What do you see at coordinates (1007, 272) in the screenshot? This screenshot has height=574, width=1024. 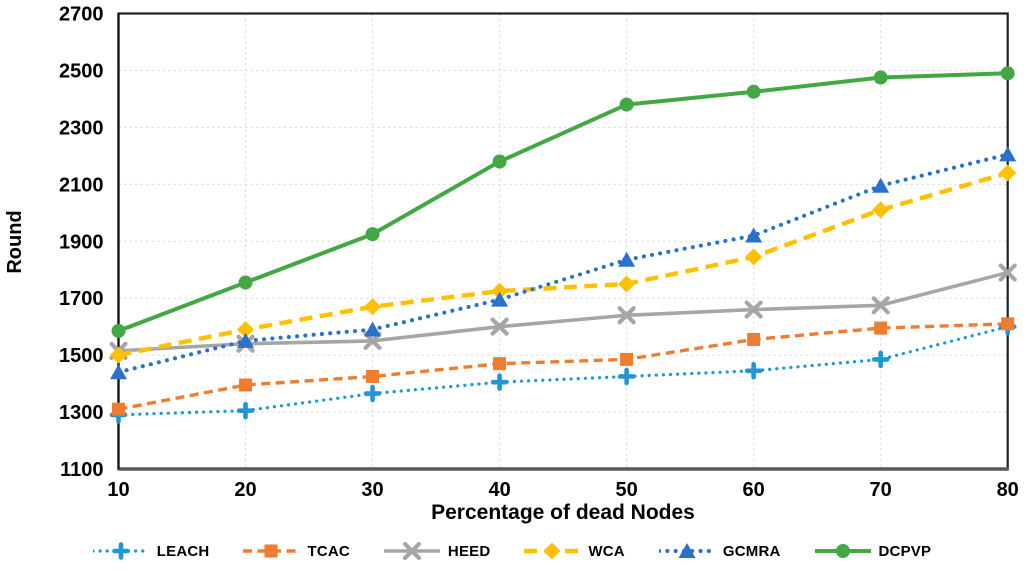 I see `marker-heed-x80` at bounding box center [1007, 272].